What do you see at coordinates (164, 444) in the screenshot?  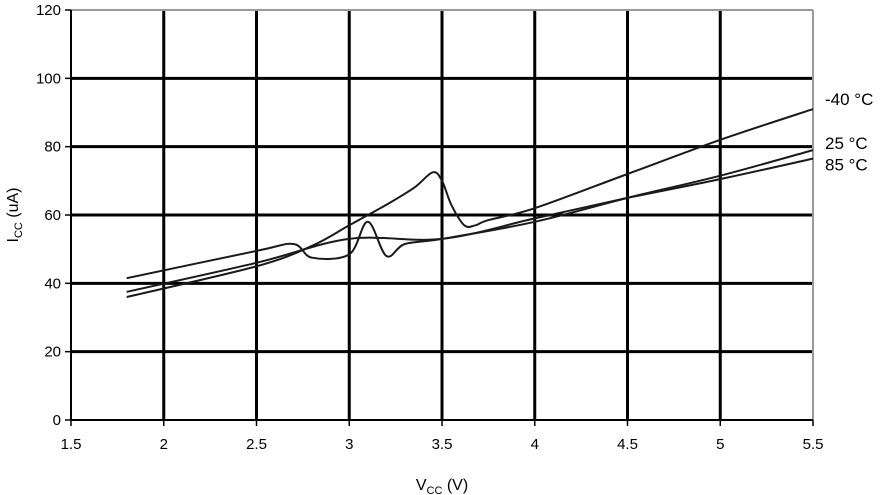 I see `x-tick-label: 2` at bounding box center [164, 444].